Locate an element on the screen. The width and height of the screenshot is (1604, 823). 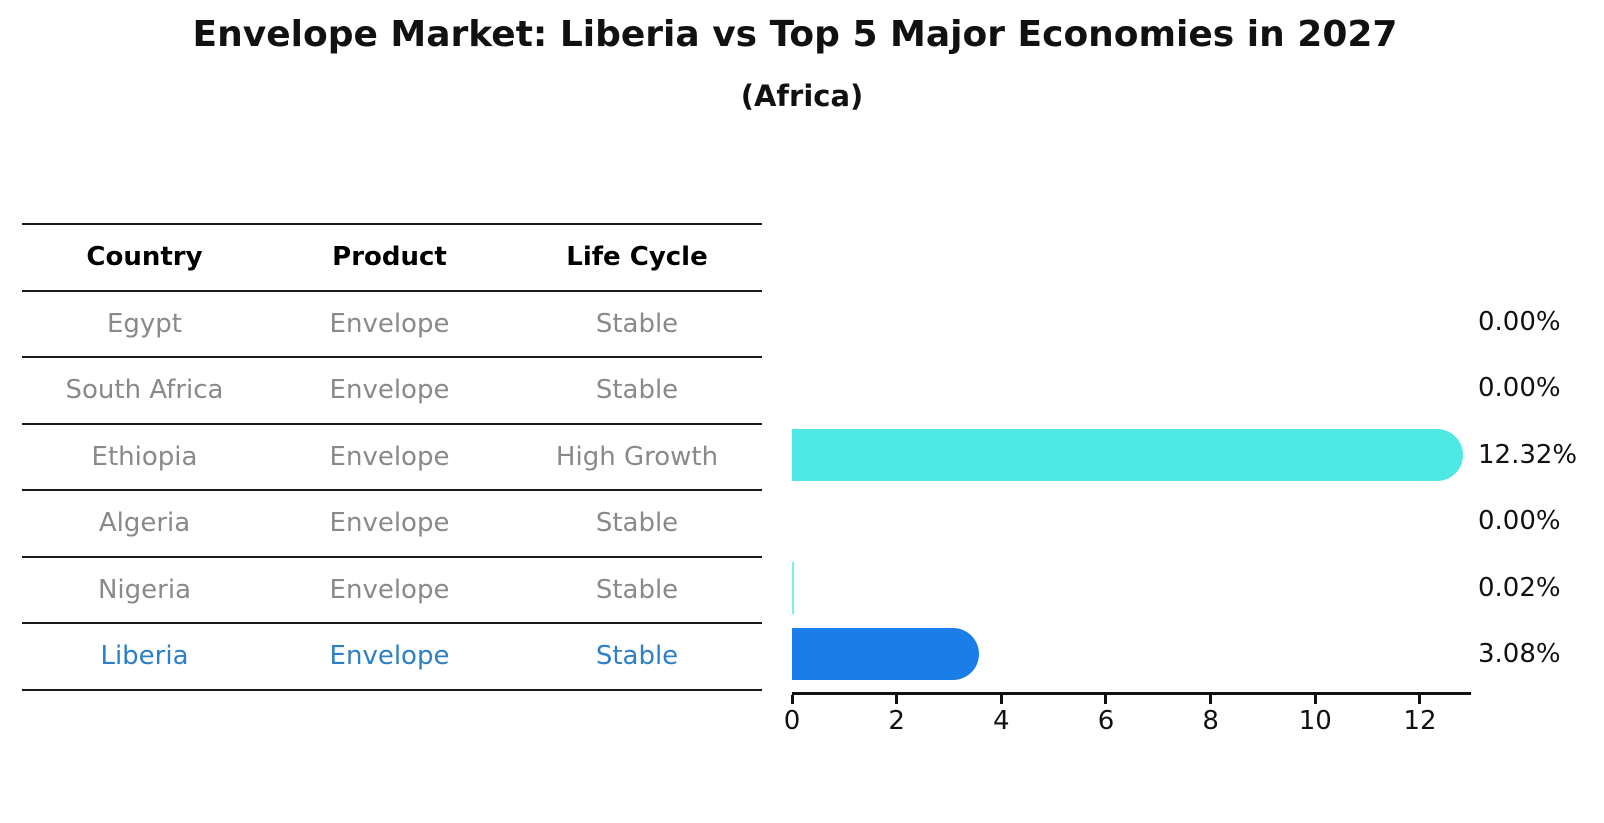
value-label-egypt: 0.00% is located at coordinates (1519, 322).